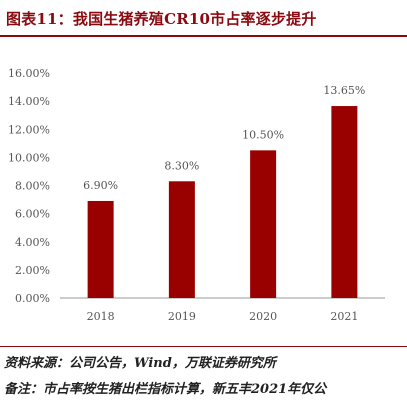 The image size is (407, 403). I want to click on bar-value-label: 13.65%, so click(344, 90).